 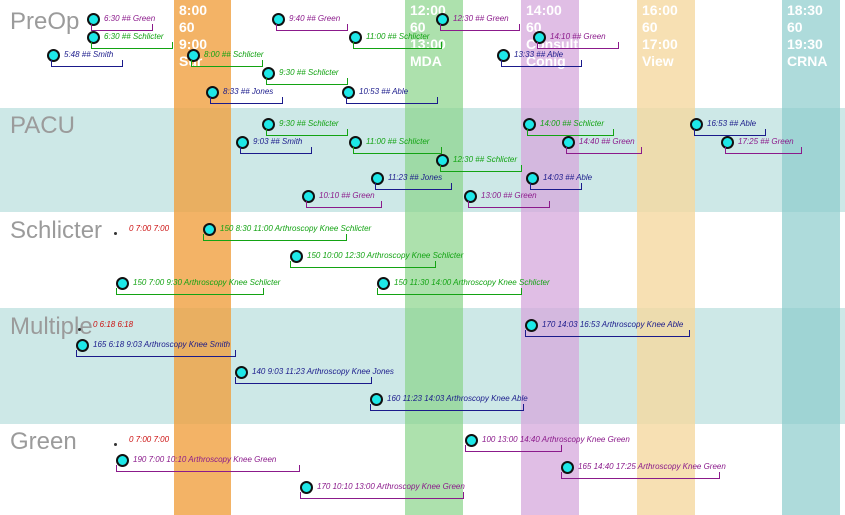 What do you see at coordinates (485, 159) in the screenshot?
I see `entry-label: 12:30 ## Schlicter` at bounding box center [485, 159].